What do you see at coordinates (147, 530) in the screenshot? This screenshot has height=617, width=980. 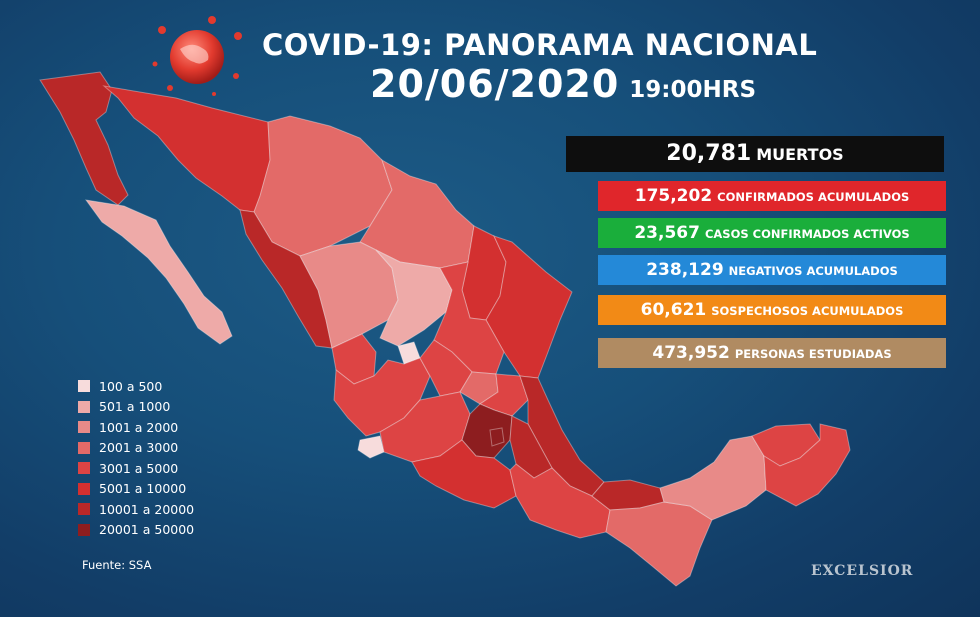 I see `legend-label: 20001 a 50000` at bounding box center [147, 530].